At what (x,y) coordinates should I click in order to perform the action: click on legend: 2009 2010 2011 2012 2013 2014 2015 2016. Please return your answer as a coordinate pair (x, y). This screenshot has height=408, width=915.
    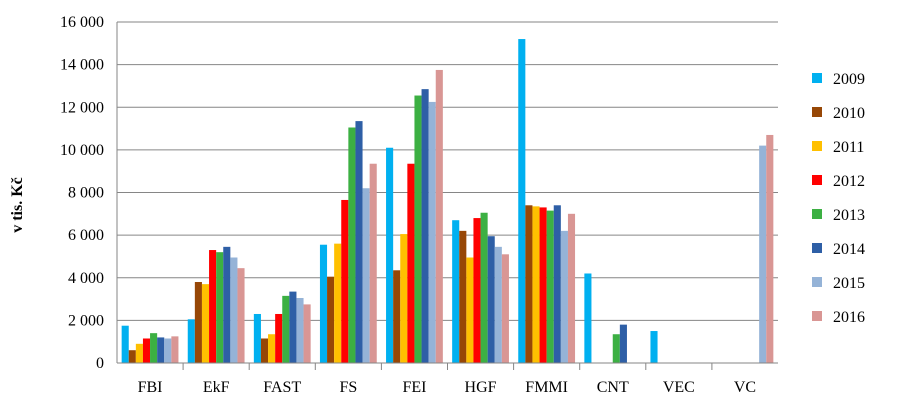
    Looking at the image, I should click on (838, 198).